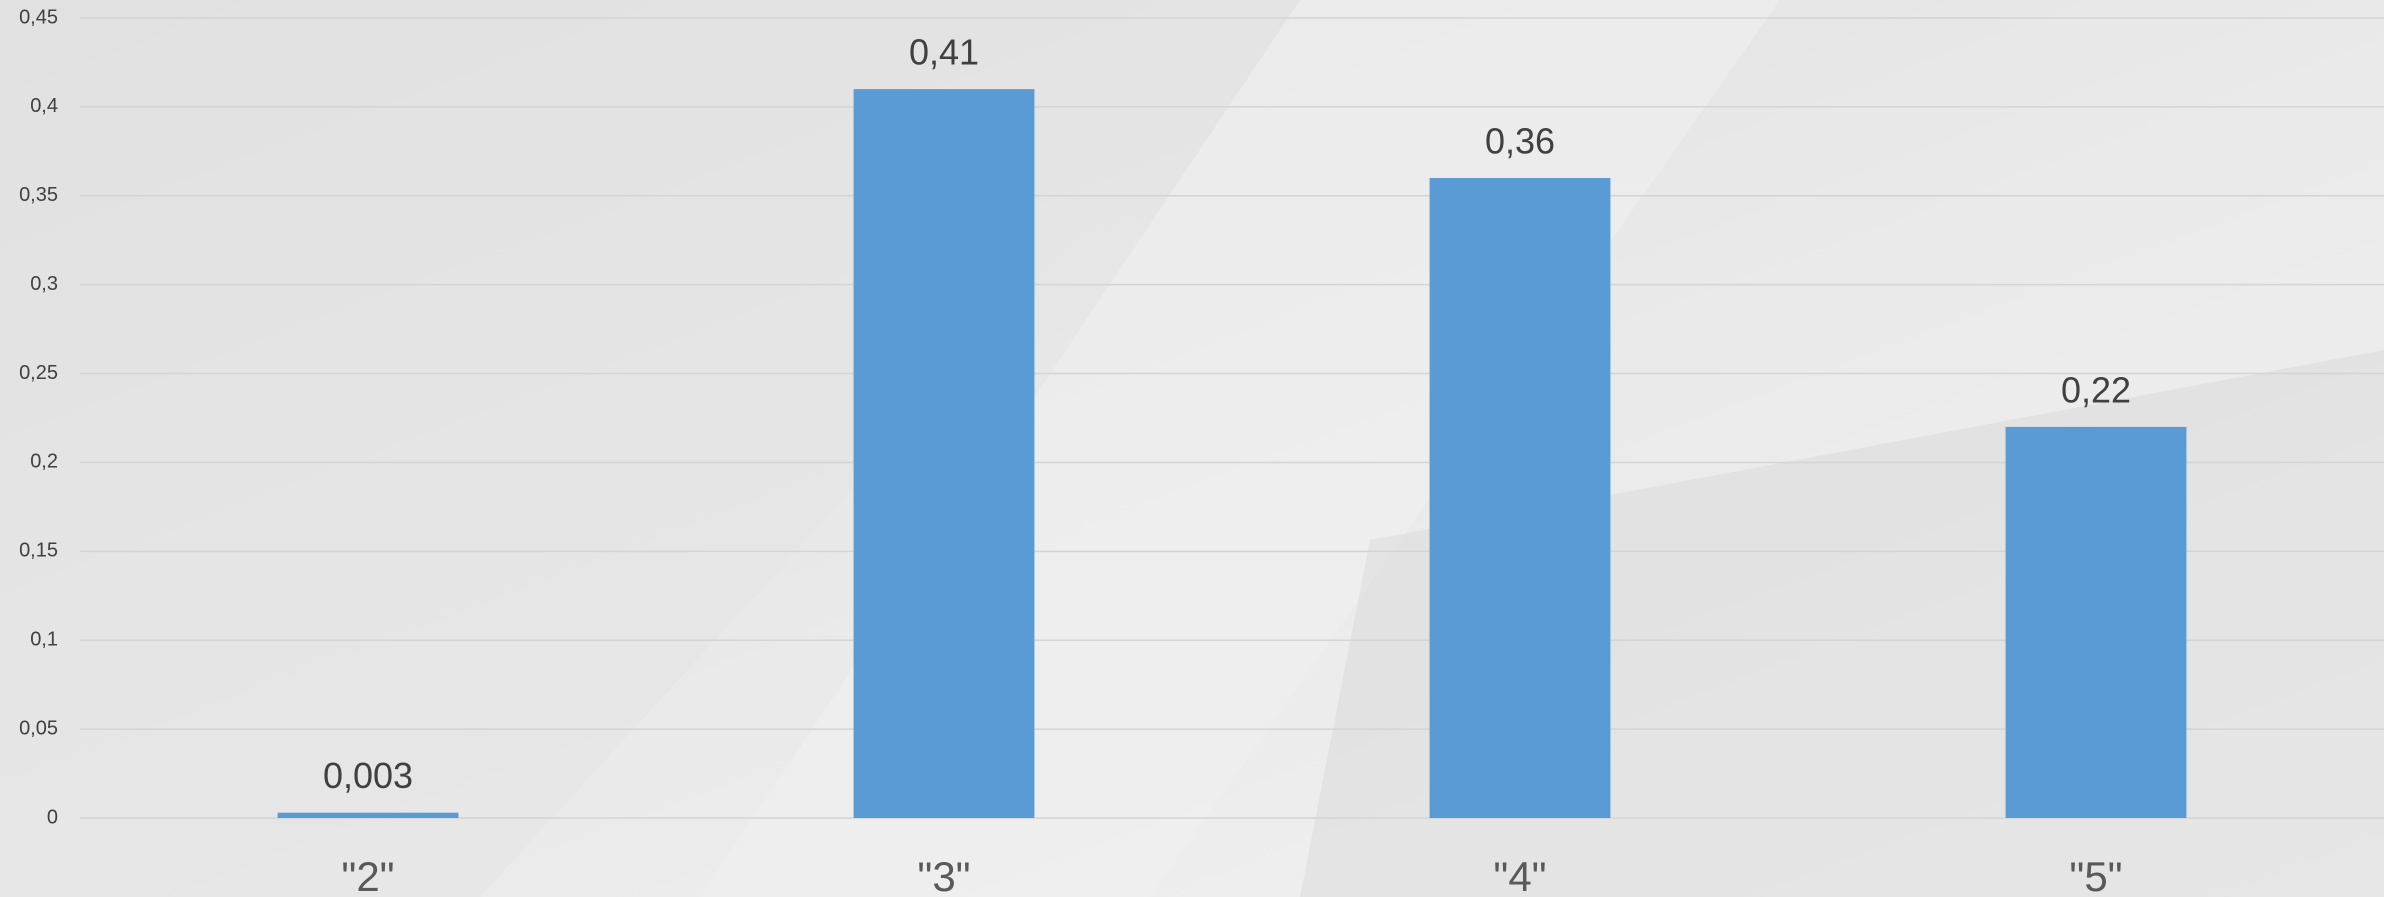  What do you see at coordinates (1519, 875) in the screenshot?
I see `x-tick-label: "4"` at bounding box center [1519, 875].